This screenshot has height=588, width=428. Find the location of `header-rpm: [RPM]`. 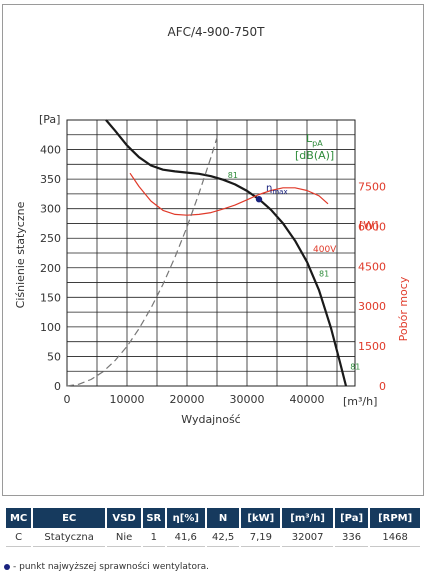

header-rpm: [RPM] is located at coordinates (395, 518).